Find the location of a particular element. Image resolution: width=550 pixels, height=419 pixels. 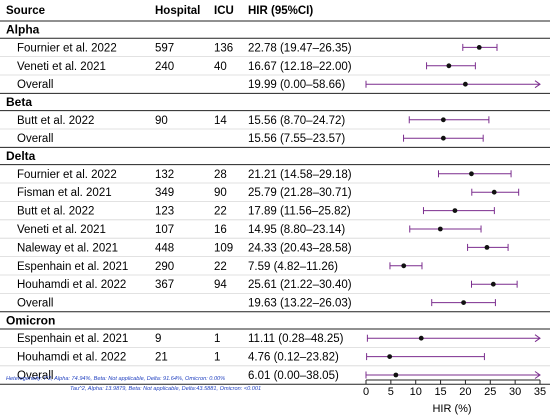

study-row: Butt et al. 2022 123 22 17.89 (11.56–25.82) is located at coordinates (275, 213).